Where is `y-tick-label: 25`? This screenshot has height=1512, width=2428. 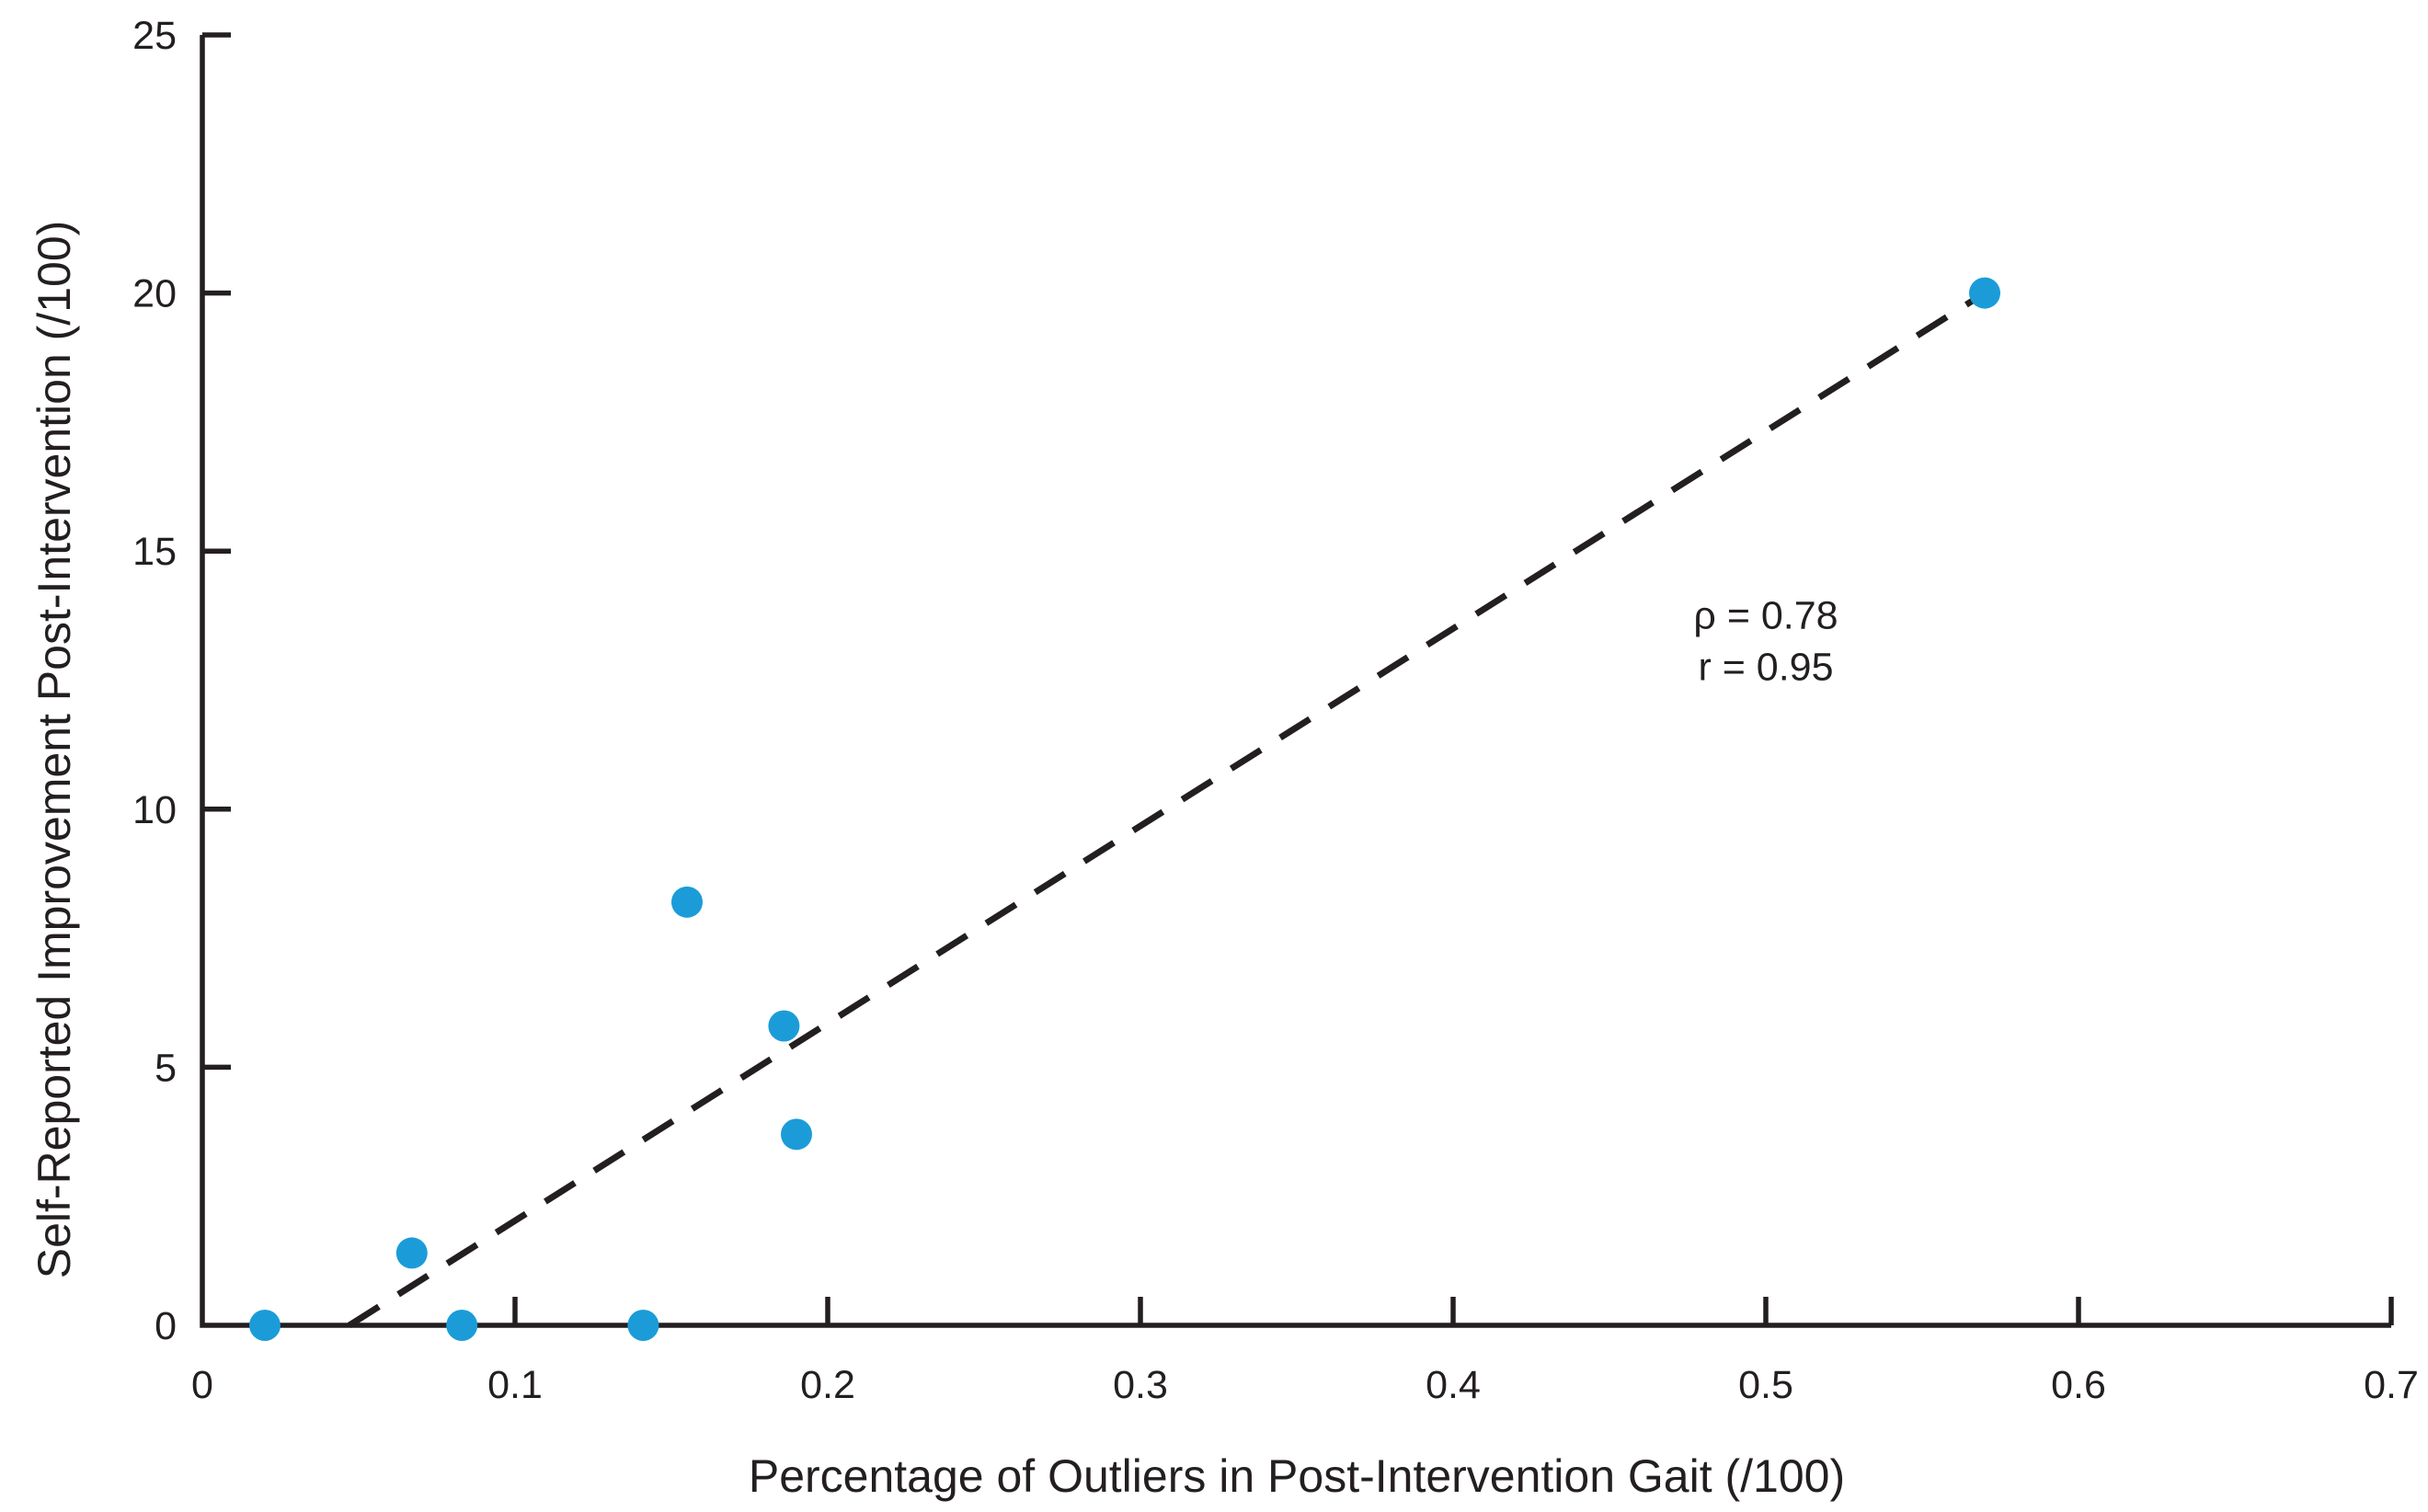
y-tick-label: 25 is located at coordinates (154, 36).